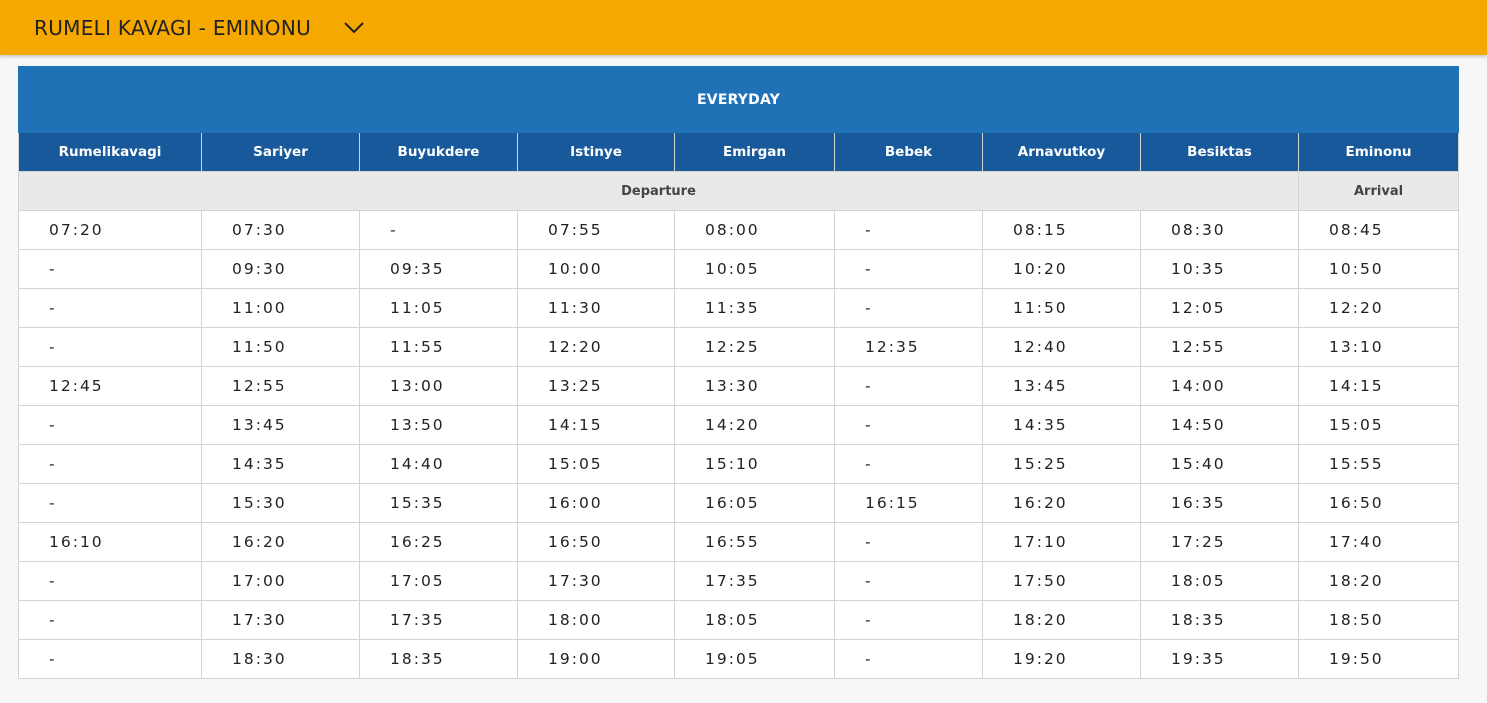 This screenshot has height=703, width=1487. I want to click on time-cell: 09:30, so click(280, 269).